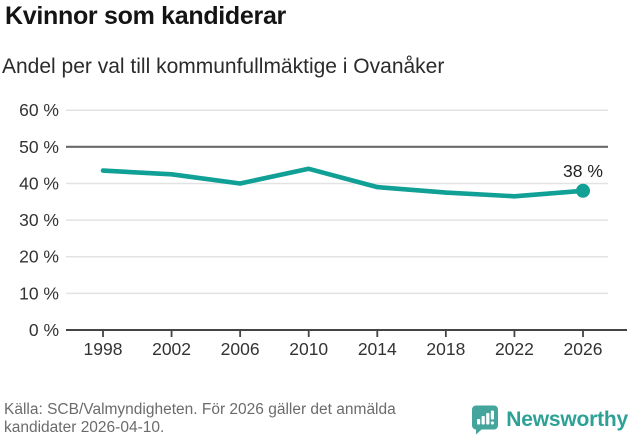  I want to click on x-axis-label: 1998, so click(103, 349).